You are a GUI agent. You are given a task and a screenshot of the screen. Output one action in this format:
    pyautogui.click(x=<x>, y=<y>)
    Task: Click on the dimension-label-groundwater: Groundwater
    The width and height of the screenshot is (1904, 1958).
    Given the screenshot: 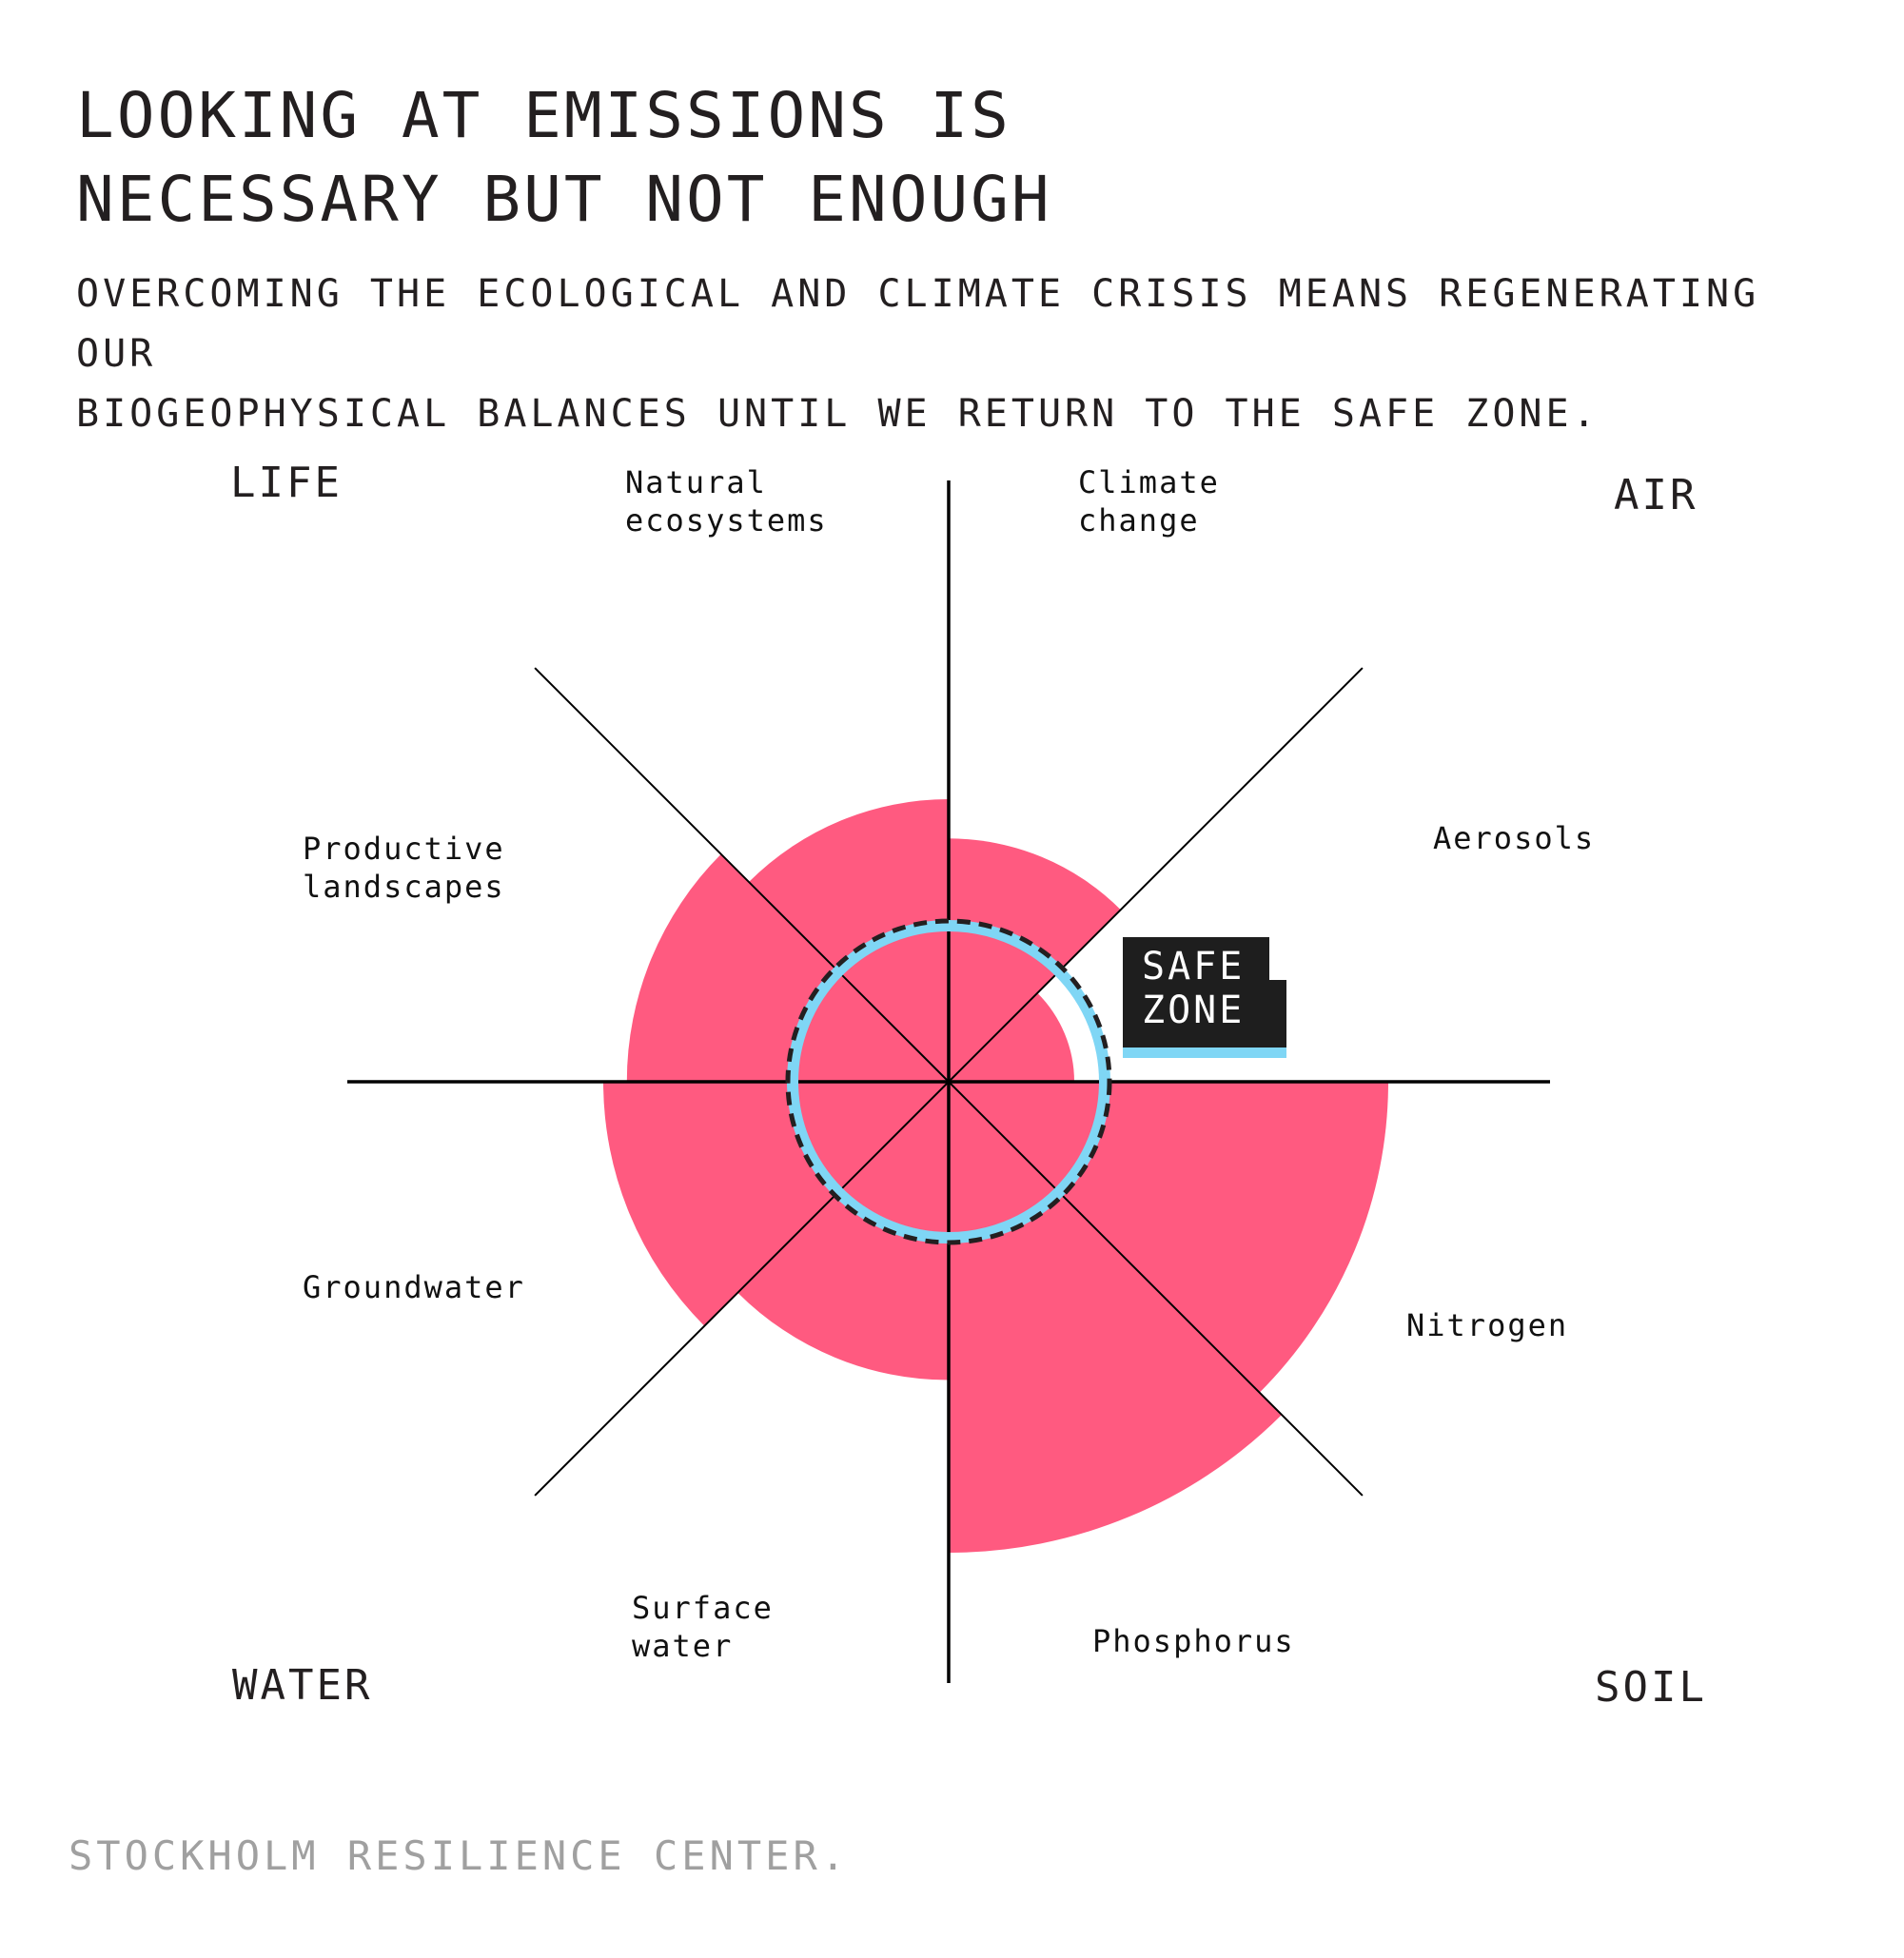 What is the action you would take?
    pyautogui.click(x=414, y=1287)
    